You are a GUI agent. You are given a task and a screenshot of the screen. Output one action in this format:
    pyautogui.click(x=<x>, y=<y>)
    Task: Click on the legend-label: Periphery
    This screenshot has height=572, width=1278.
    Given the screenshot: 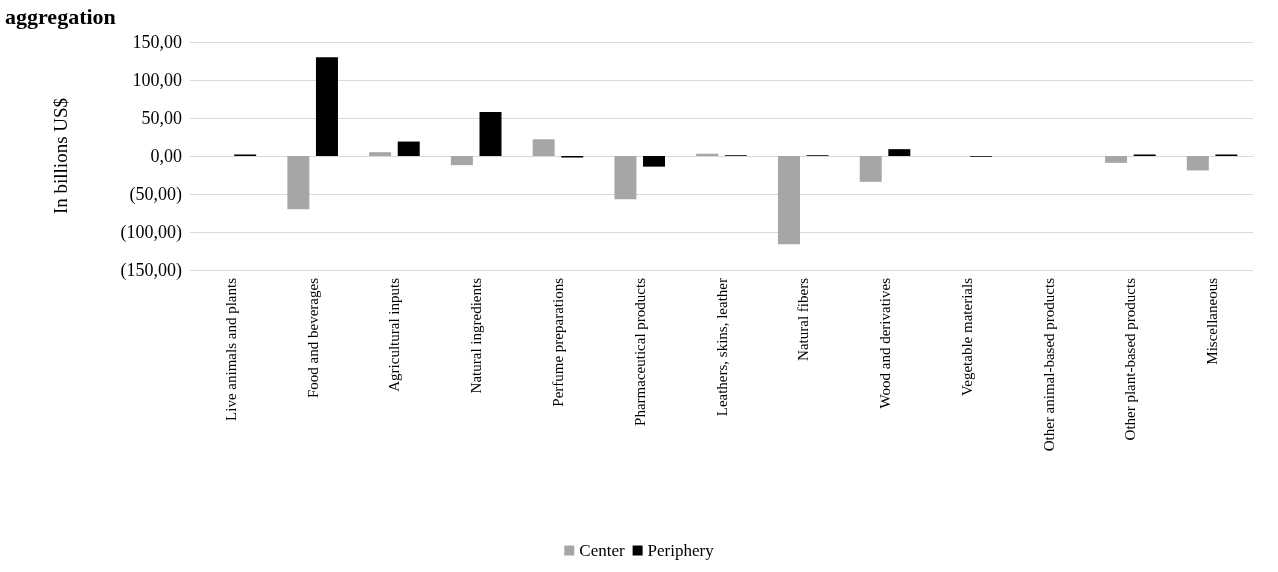 What is the action you would take?
    pyautogui.click(x=681, y=550)
    